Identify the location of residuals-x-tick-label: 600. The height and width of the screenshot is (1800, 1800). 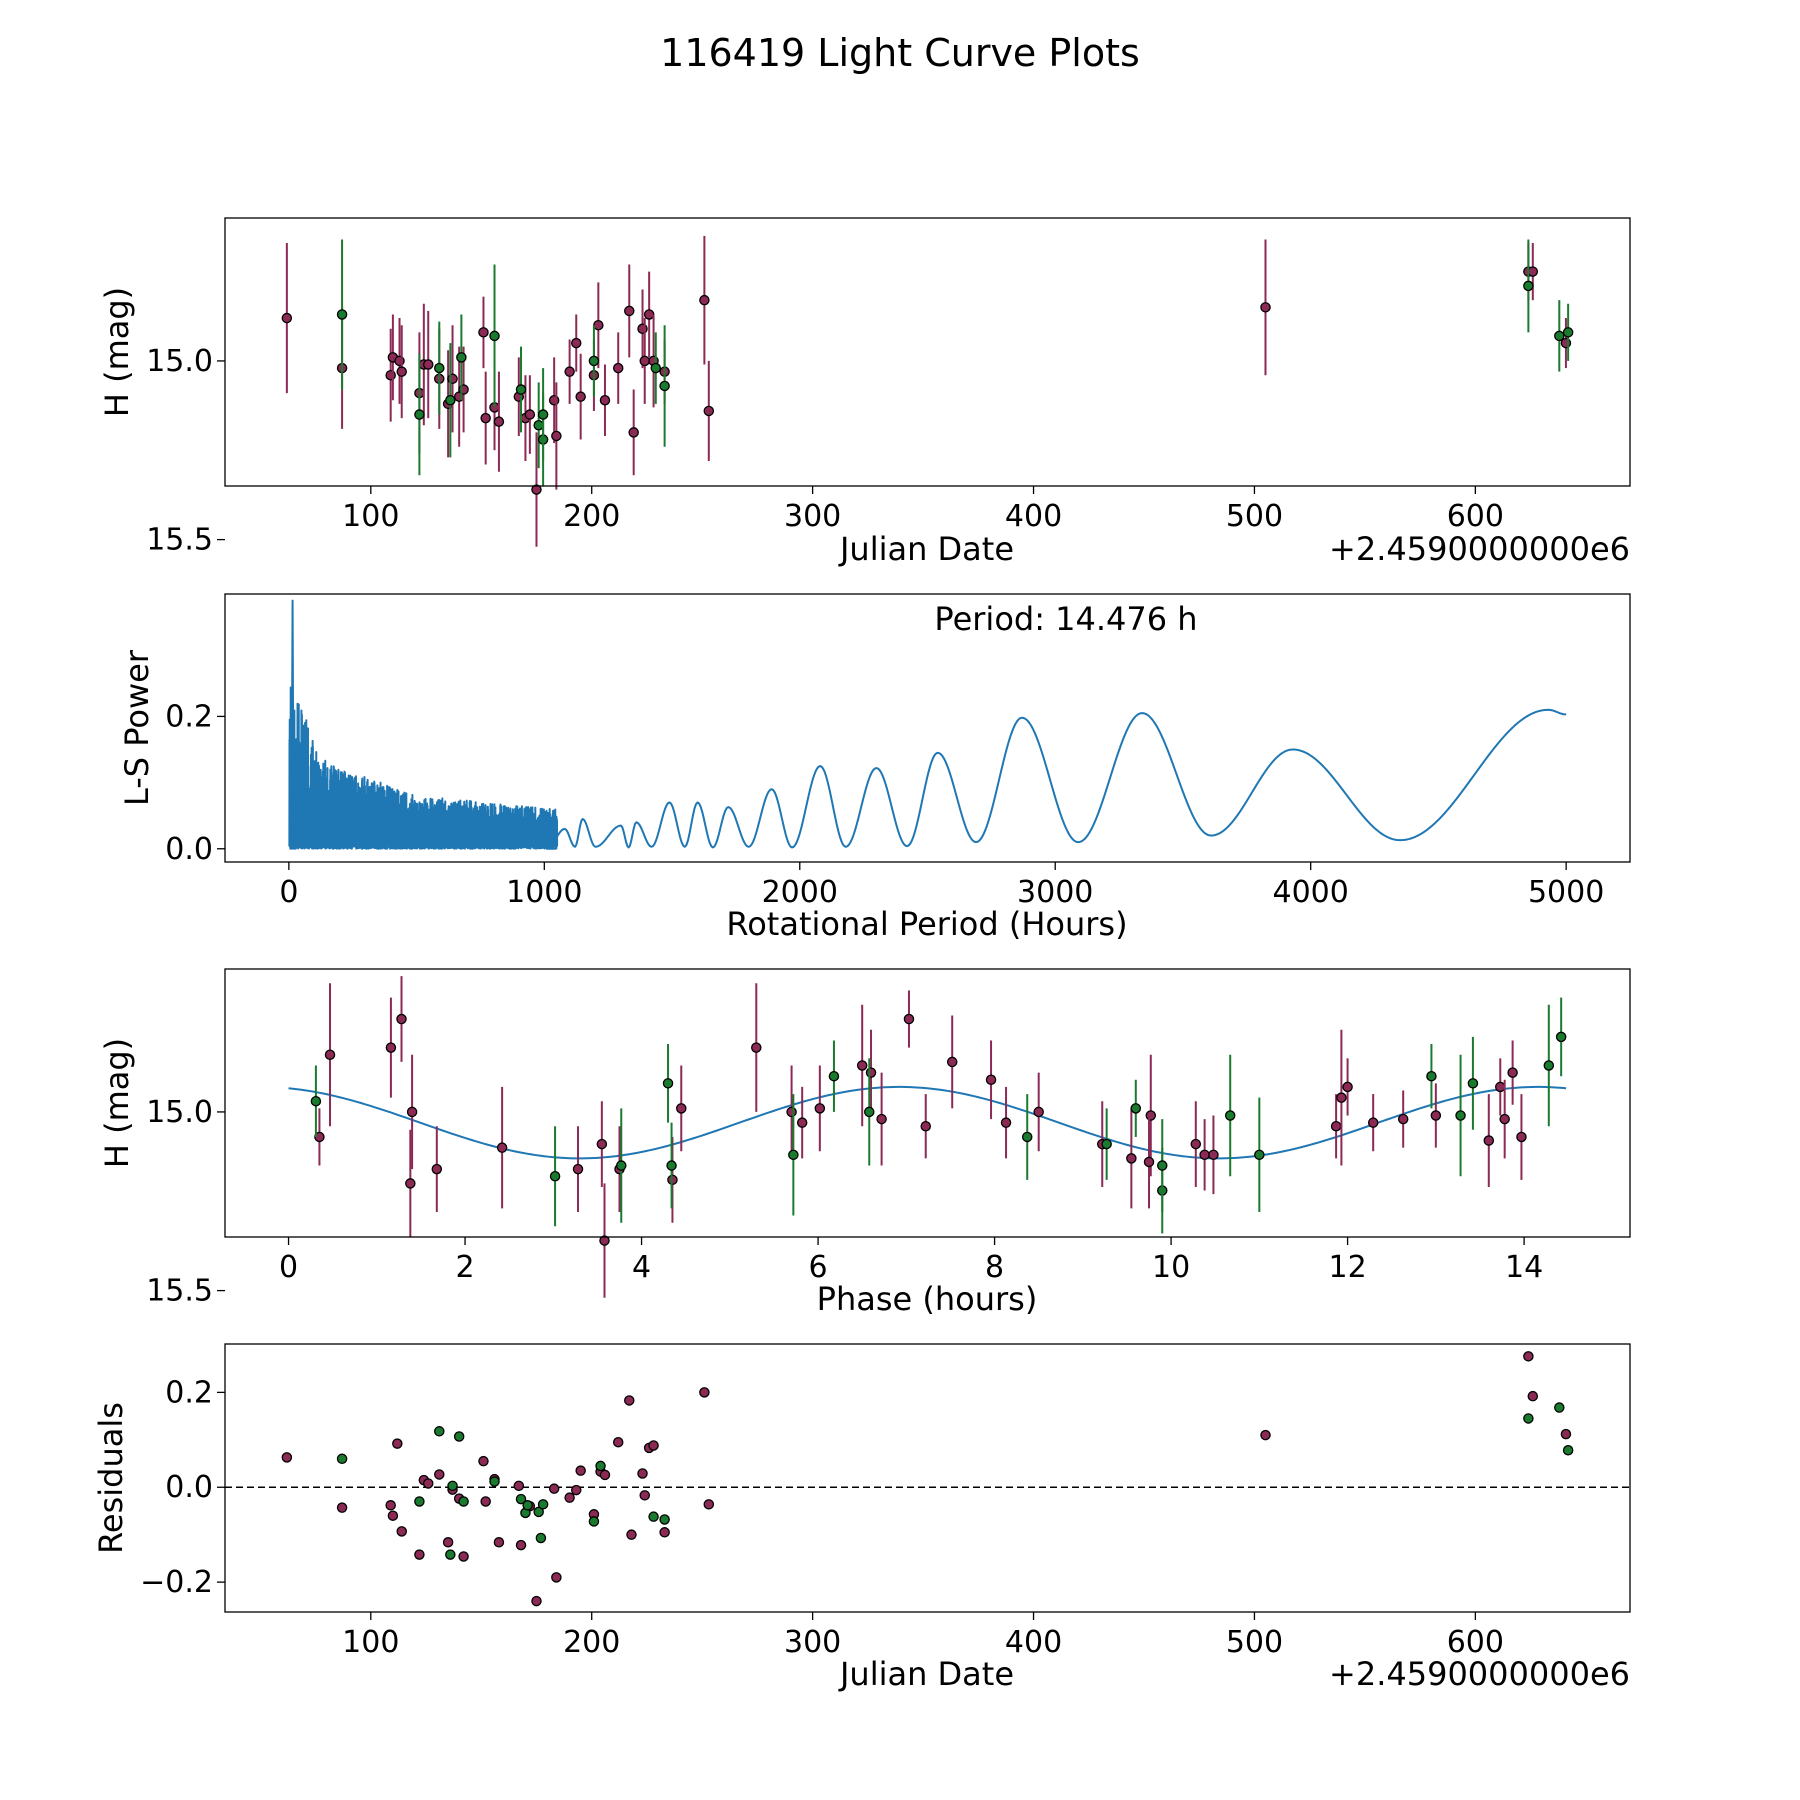
(1475, 1642).